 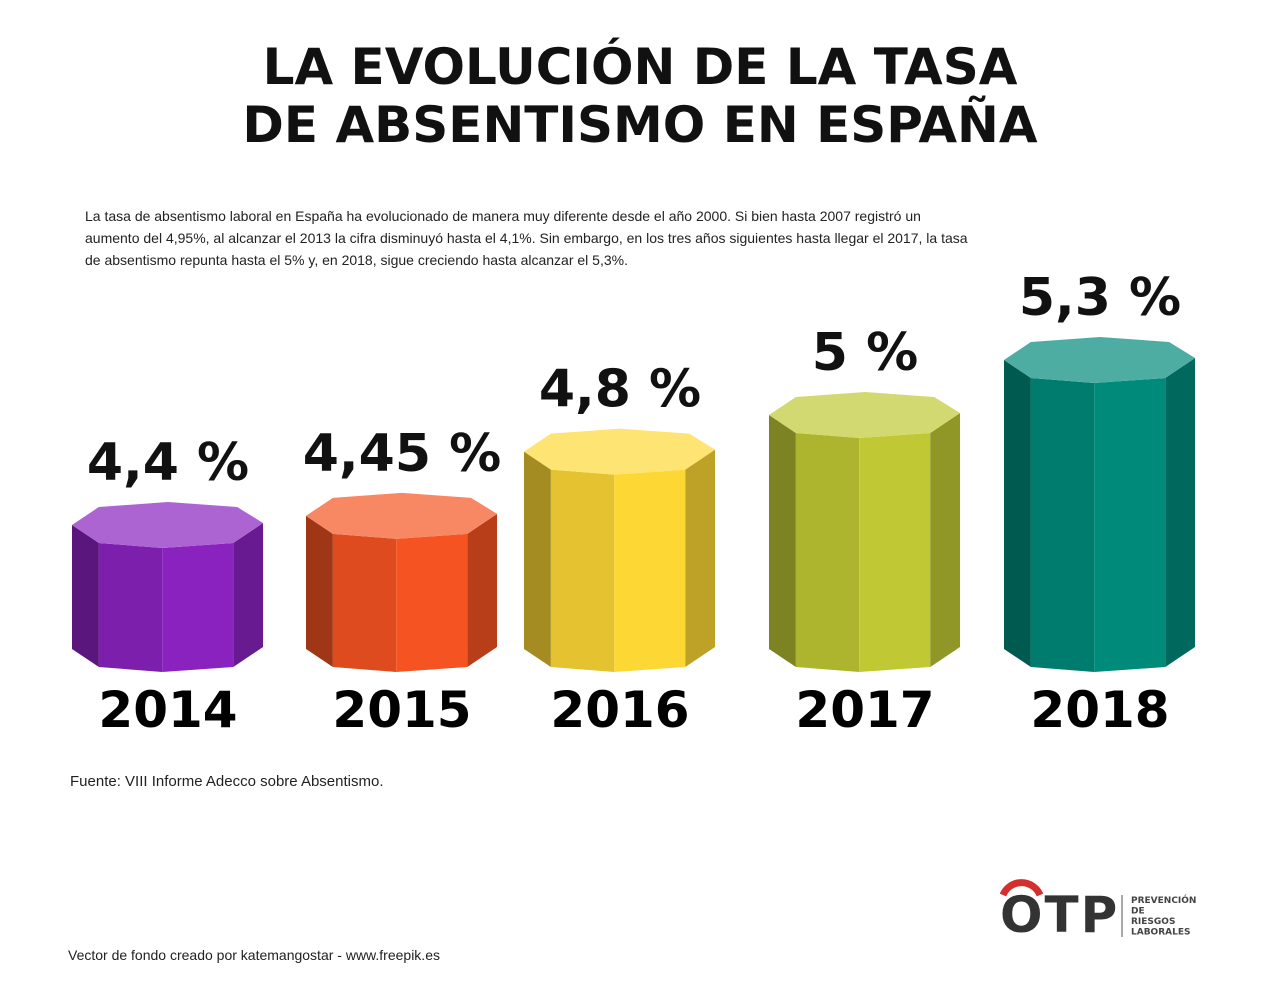 I want to click on logo-tagline: PREVENCIÓN, so click(x=1163, y=900).